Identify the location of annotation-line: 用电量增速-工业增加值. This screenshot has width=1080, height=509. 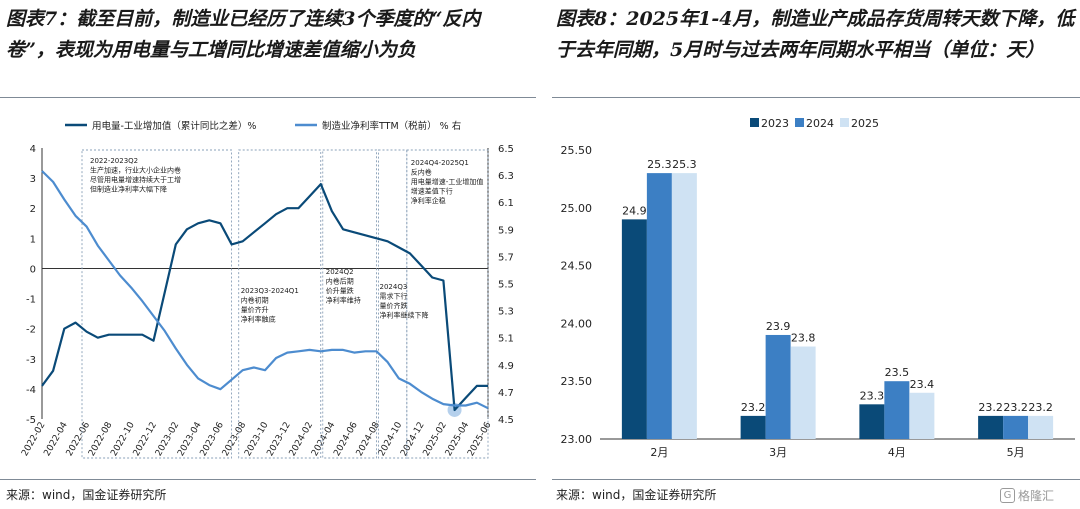
(447, 181).